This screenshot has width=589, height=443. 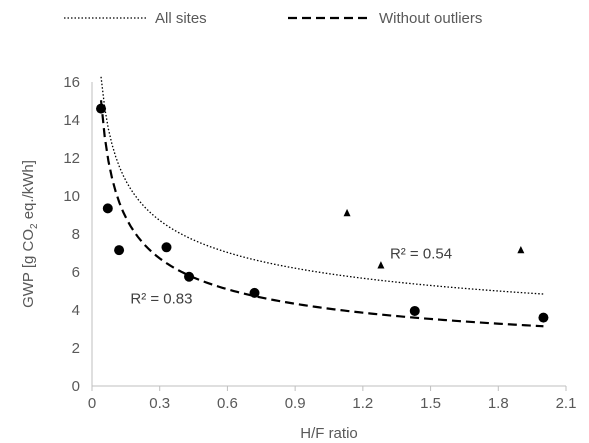 I want to click on x-tick-label: 0.3, so click(x=159, y=403).